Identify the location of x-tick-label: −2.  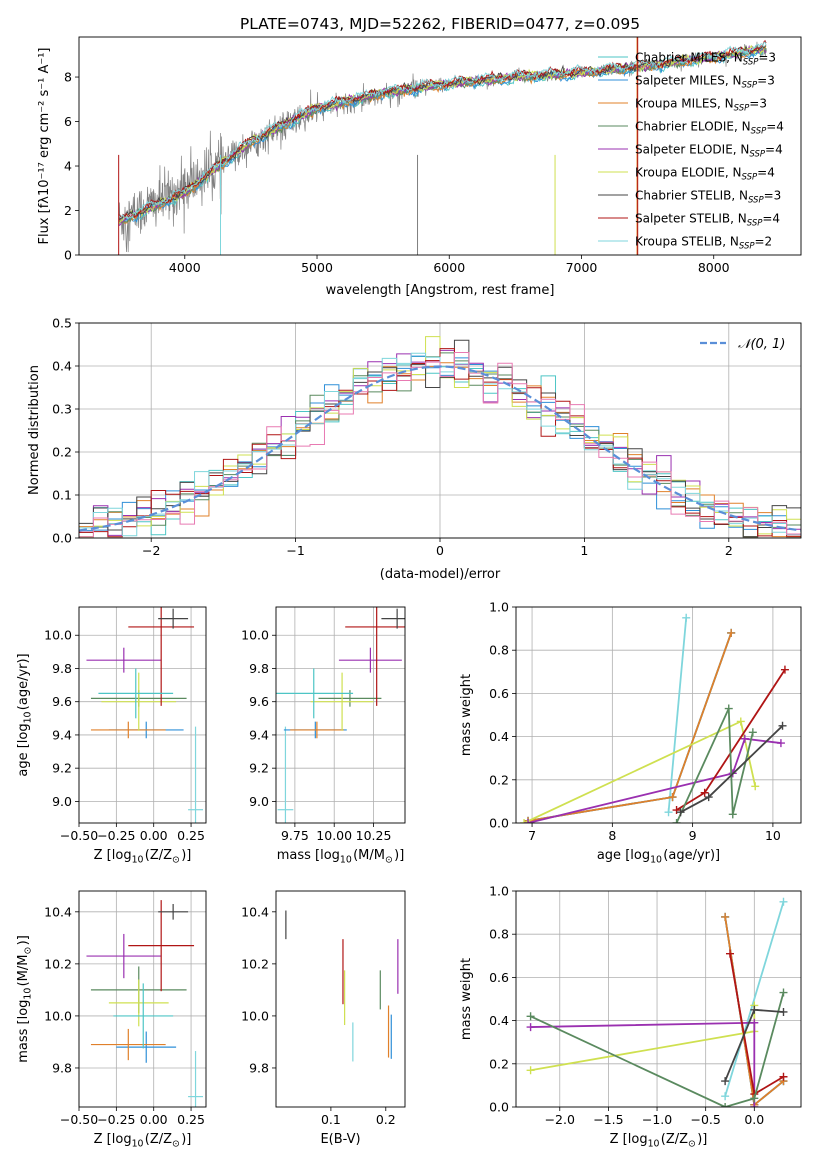
(151, 550).